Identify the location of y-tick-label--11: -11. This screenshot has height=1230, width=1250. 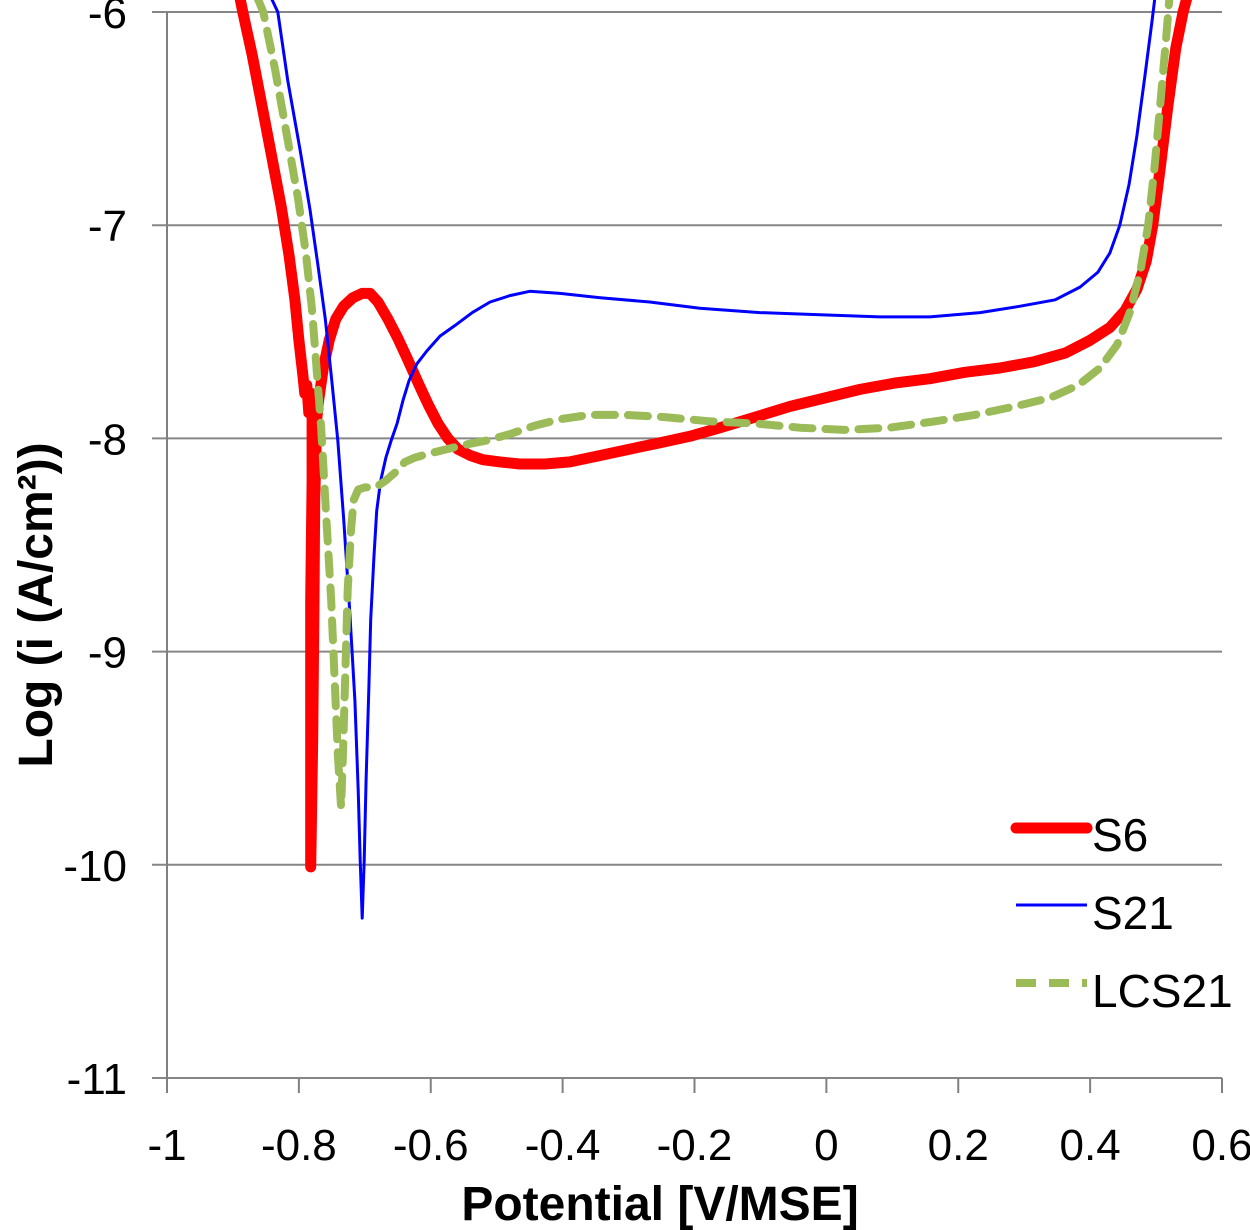
(97, 1079).